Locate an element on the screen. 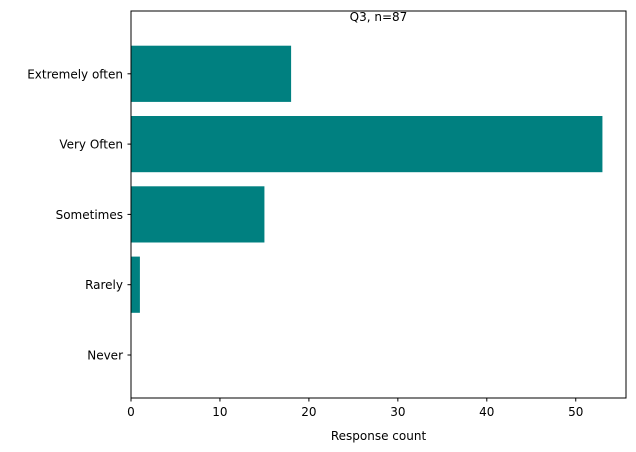  x-tick-label: 0 is located at coordinates (131, 412).